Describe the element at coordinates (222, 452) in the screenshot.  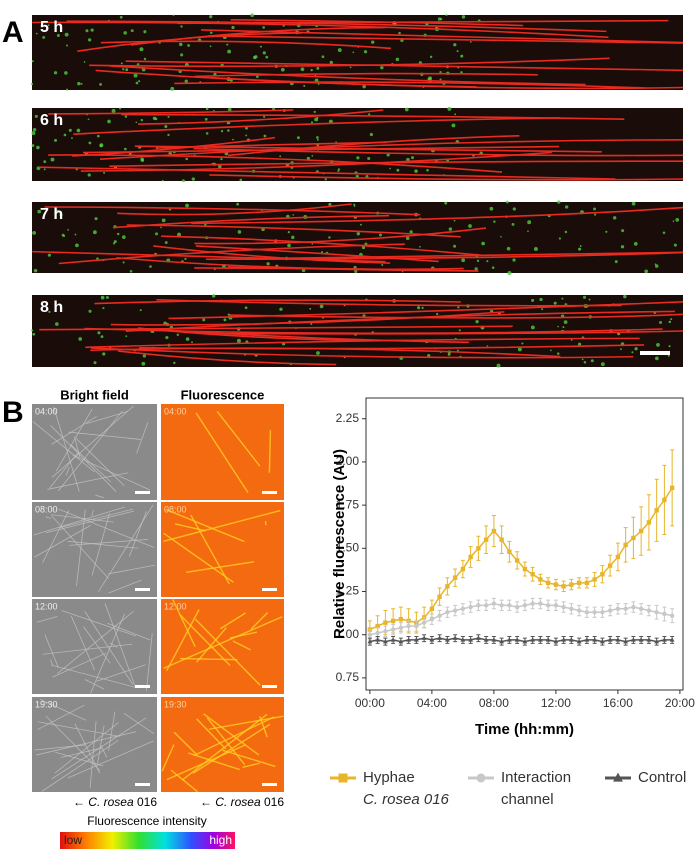
I see `micrograph: 04:00` at that location.